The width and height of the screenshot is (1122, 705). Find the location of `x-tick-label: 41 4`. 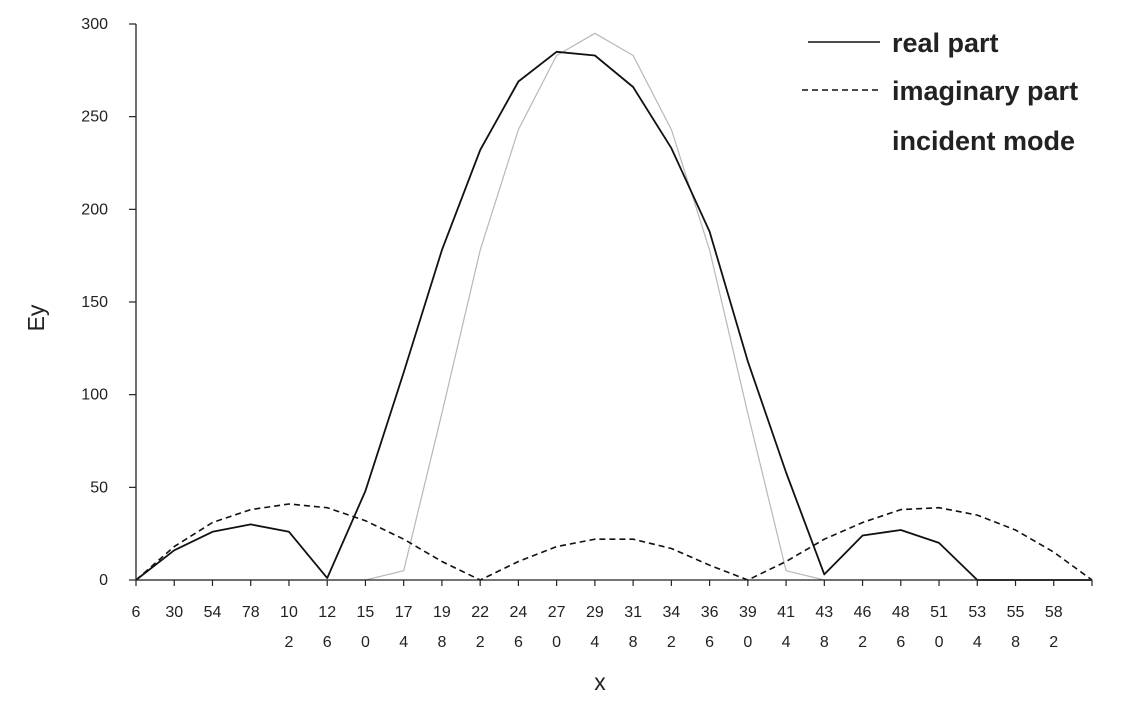

x-tick-label: 41 4 is located at coordinates (786, 627).